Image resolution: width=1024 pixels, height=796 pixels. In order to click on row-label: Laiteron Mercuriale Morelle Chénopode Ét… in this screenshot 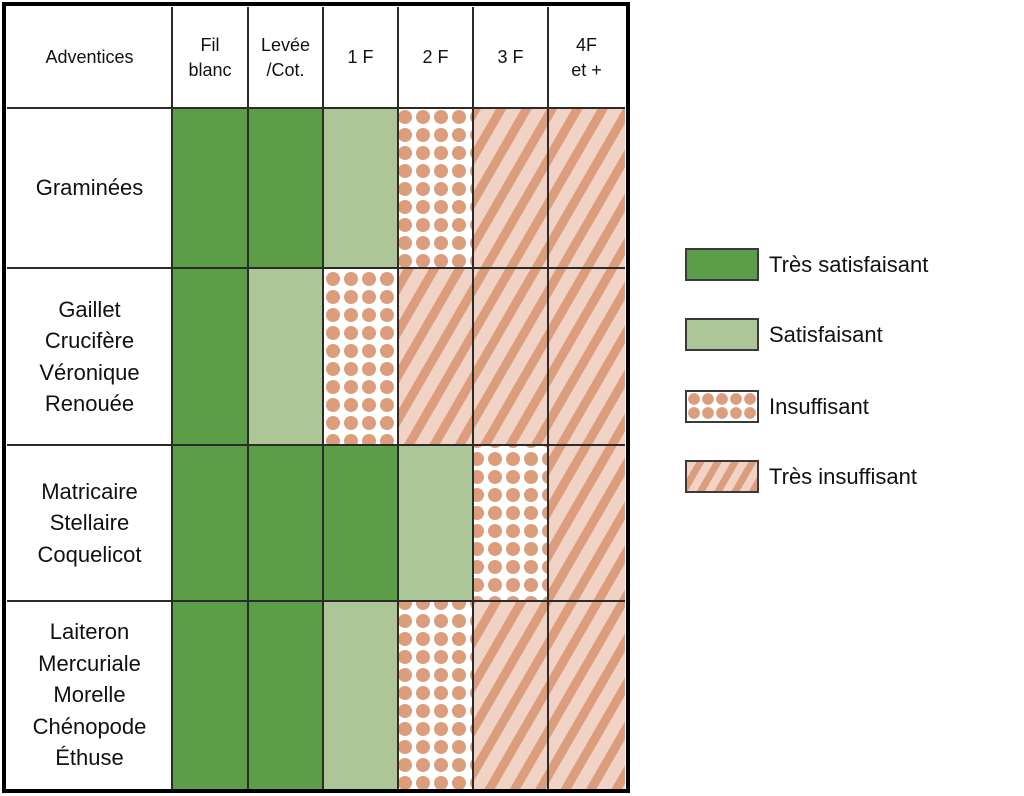, I will do `click(89, 695)`.